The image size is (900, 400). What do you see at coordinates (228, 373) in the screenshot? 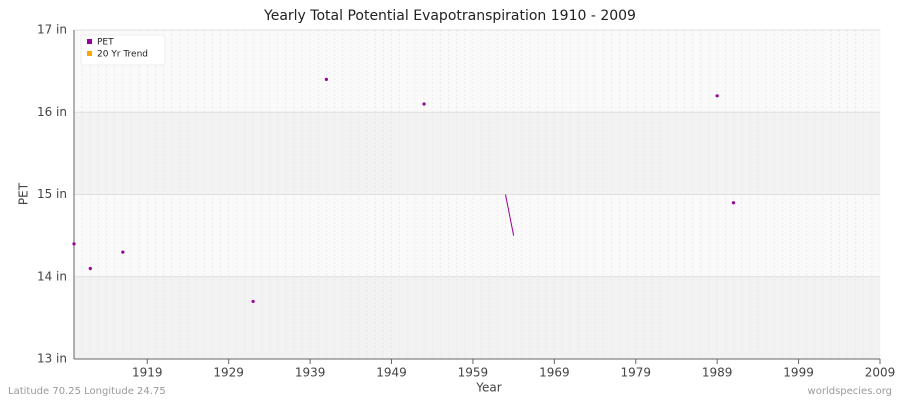
I see `x-tick-label: 1929` at bounding box center [228, 373].